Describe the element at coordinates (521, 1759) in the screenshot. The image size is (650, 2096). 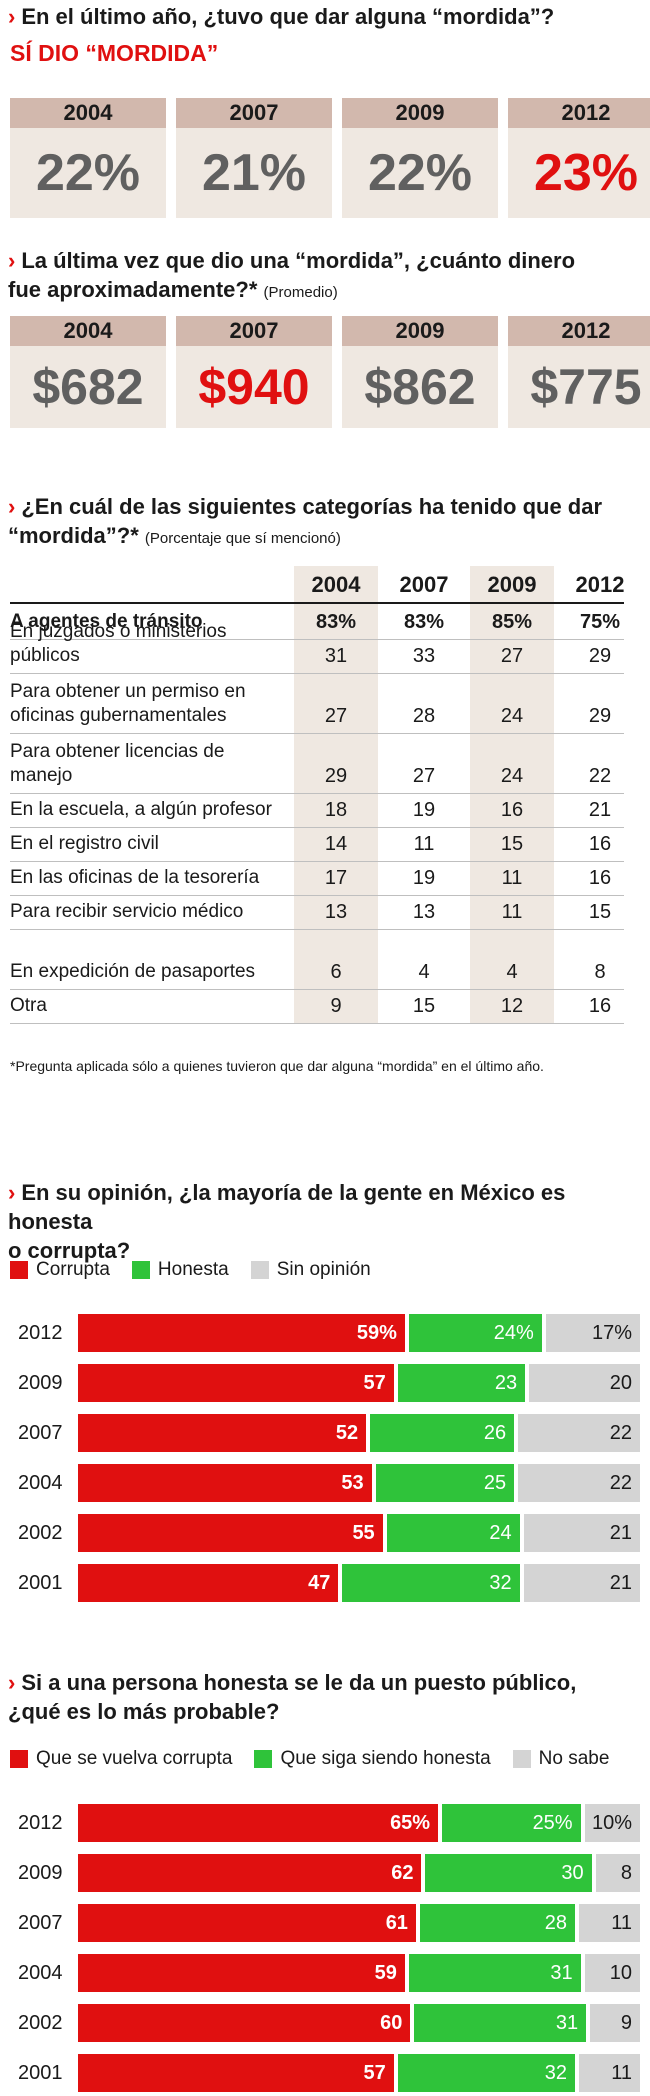
I see `legend-swatch-no-sabe` at that location.